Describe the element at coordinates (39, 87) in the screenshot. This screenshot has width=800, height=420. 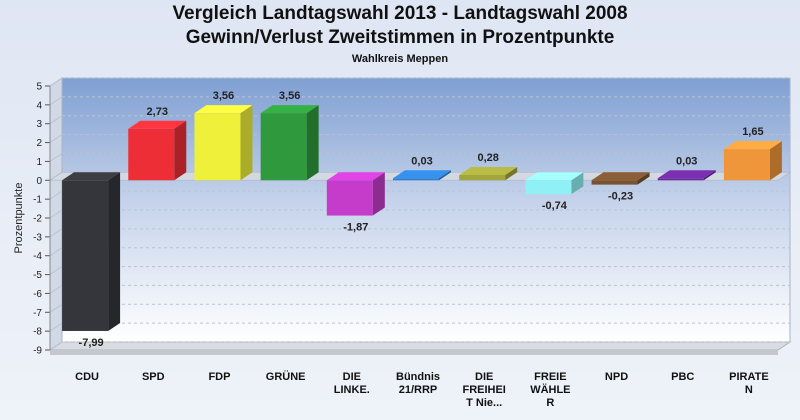
I see `y-tick-label: 5` at that location.